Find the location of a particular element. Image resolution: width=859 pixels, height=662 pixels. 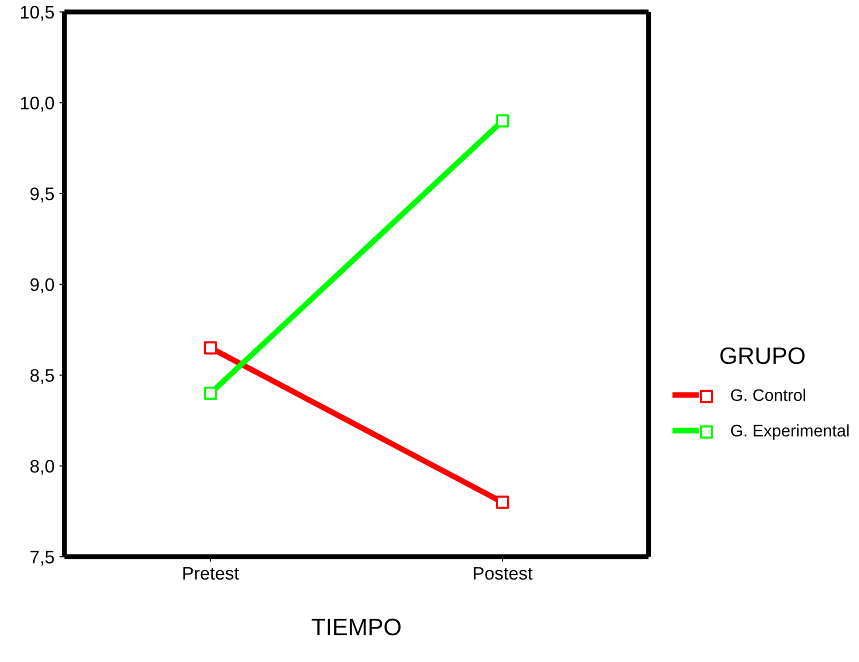

legend-title: GRUPO is located at coordinates (762, 355).